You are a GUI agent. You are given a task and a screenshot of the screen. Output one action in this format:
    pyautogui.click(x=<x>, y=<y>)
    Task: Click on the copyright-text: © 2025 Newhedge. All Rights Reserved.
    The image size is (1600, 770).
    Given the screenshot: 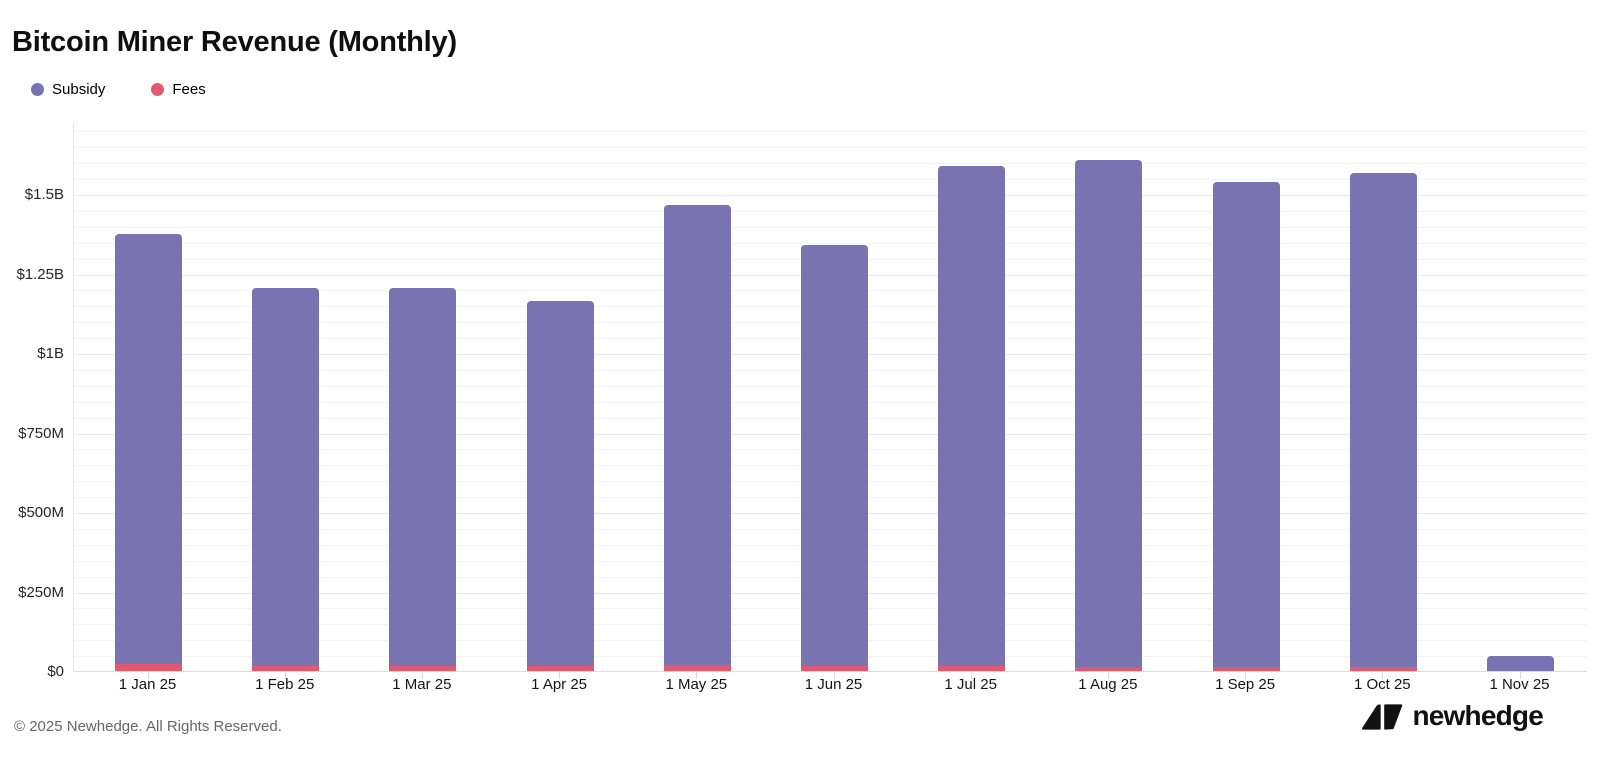 What is the action you would take?
    pyautogui.click(x=148, y=726)
    